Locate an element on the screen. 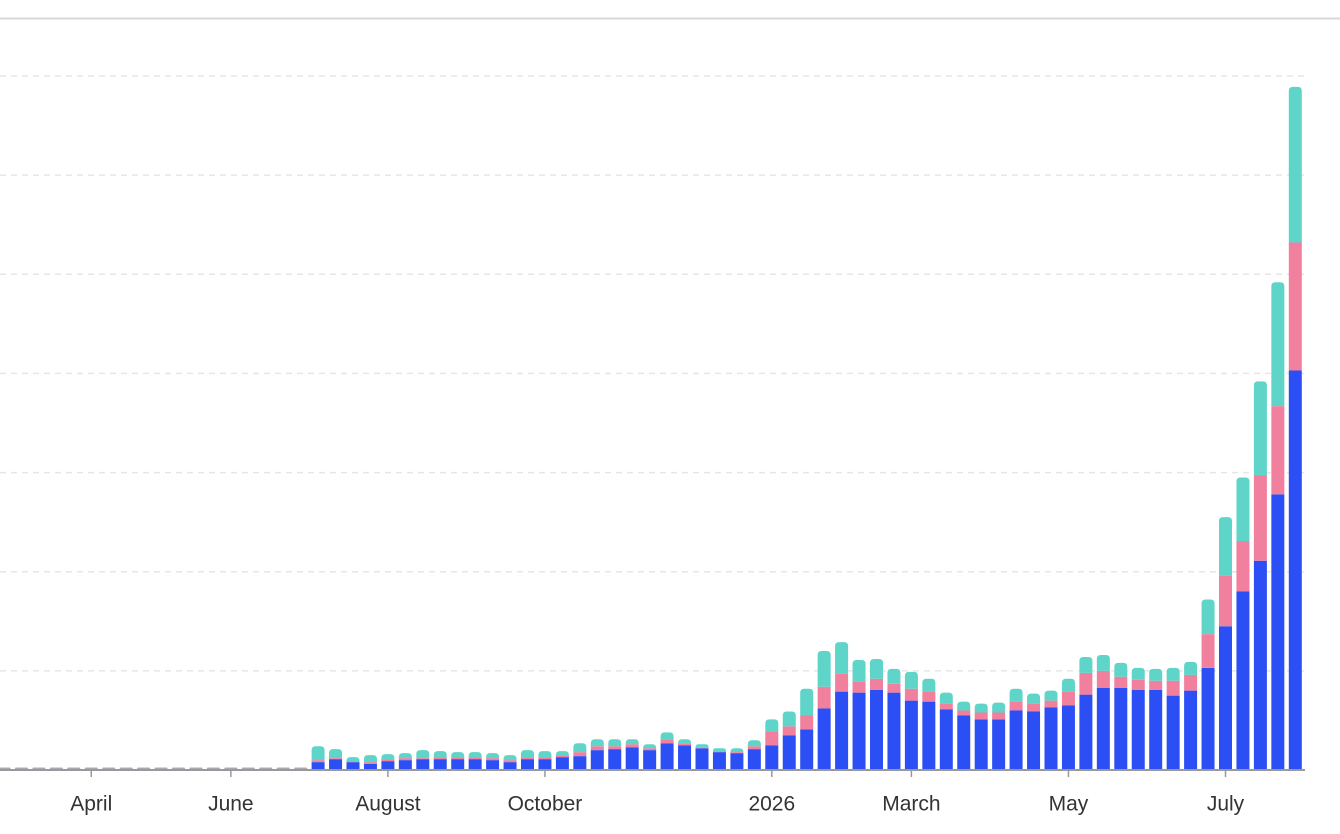  x-tick-label: October is located at coordinates (545, 804).